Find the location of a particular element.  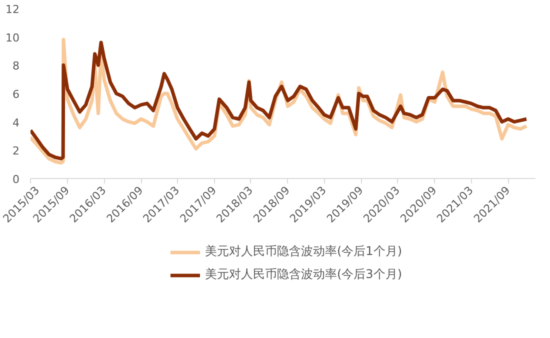

y-tick-label: 0 is located at coordinates (16, 179).